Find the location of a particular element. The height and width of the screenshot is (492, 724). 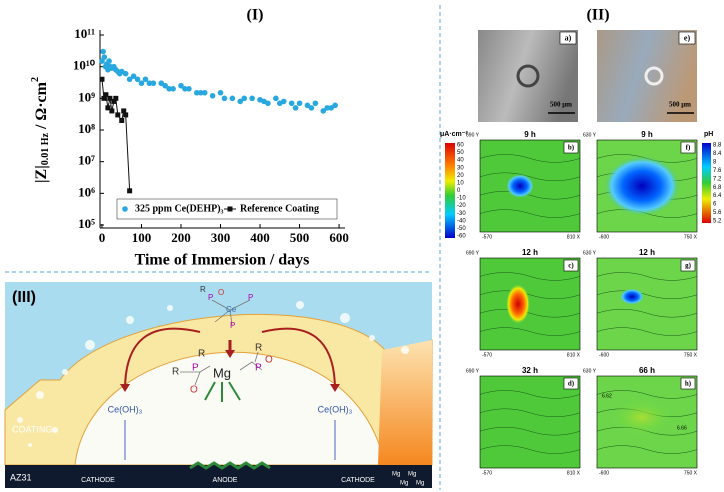

colorbar-tick: 8.4 is located at coordinates (717, 154).